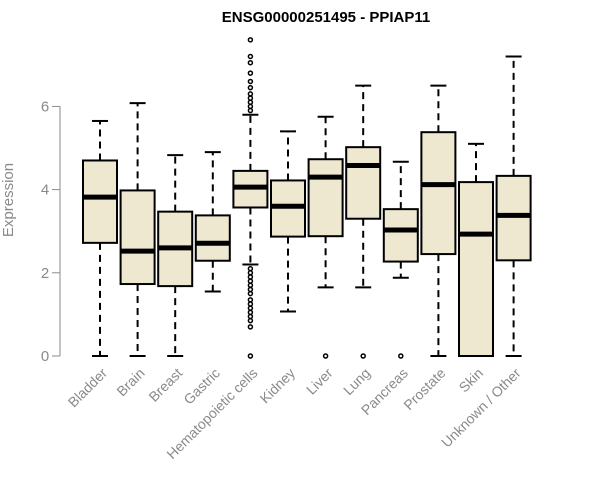  I want to click on category-label: Brain, so click(130, 382).